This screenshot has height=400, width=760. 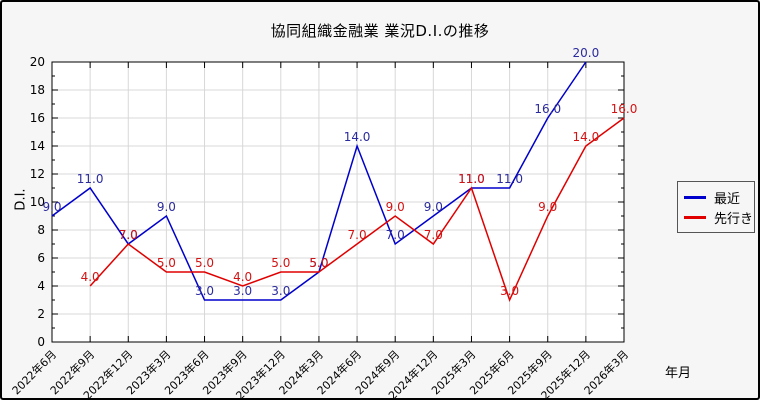 What do you see at coordinates (727, 199) in the screenshot?
I see `legend-label-recent: 最近` at bounding box center [727, 199].